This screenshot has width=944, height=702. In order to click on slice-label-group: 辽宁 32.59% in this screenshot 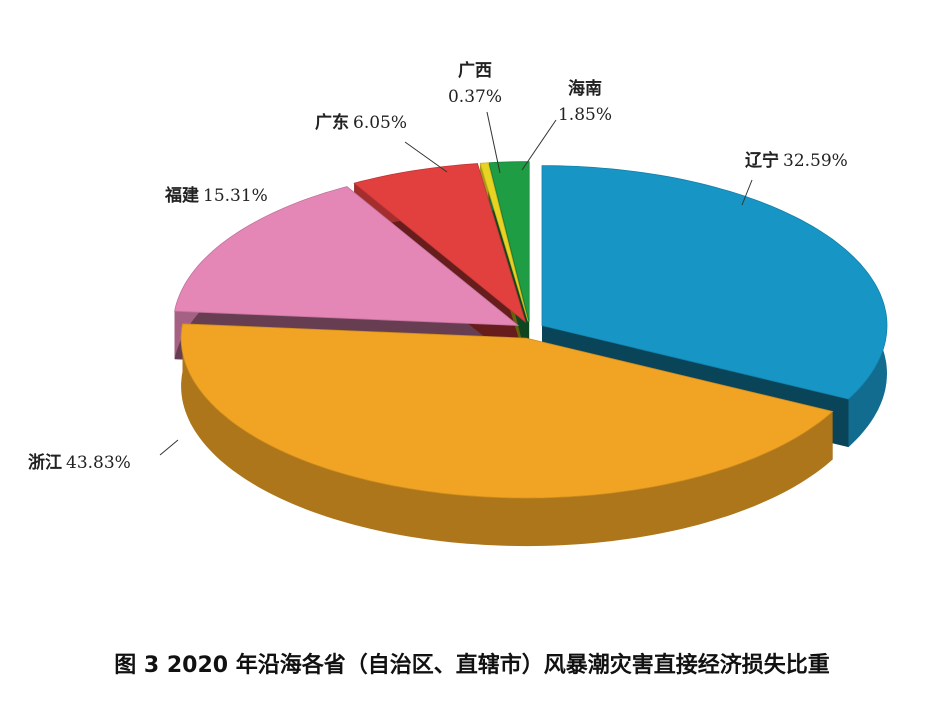, I will do `click(796, 160)`.